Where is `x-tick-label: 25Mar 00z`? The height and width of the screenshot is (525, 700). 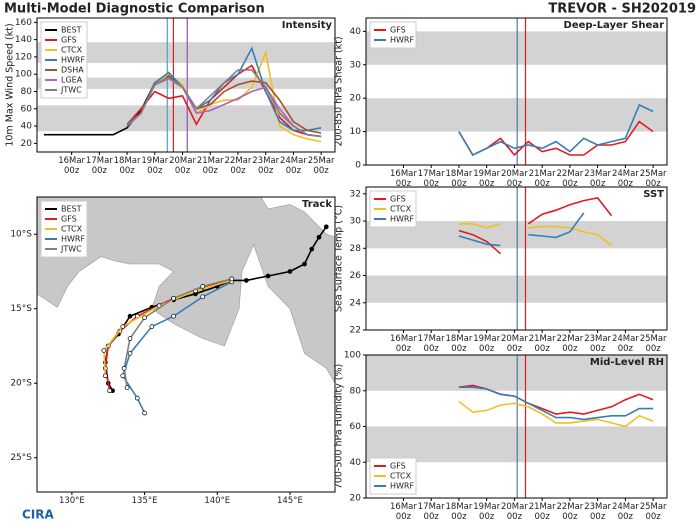 x-tick-label: 25Mar 00z is located at coordinates (653, 512).